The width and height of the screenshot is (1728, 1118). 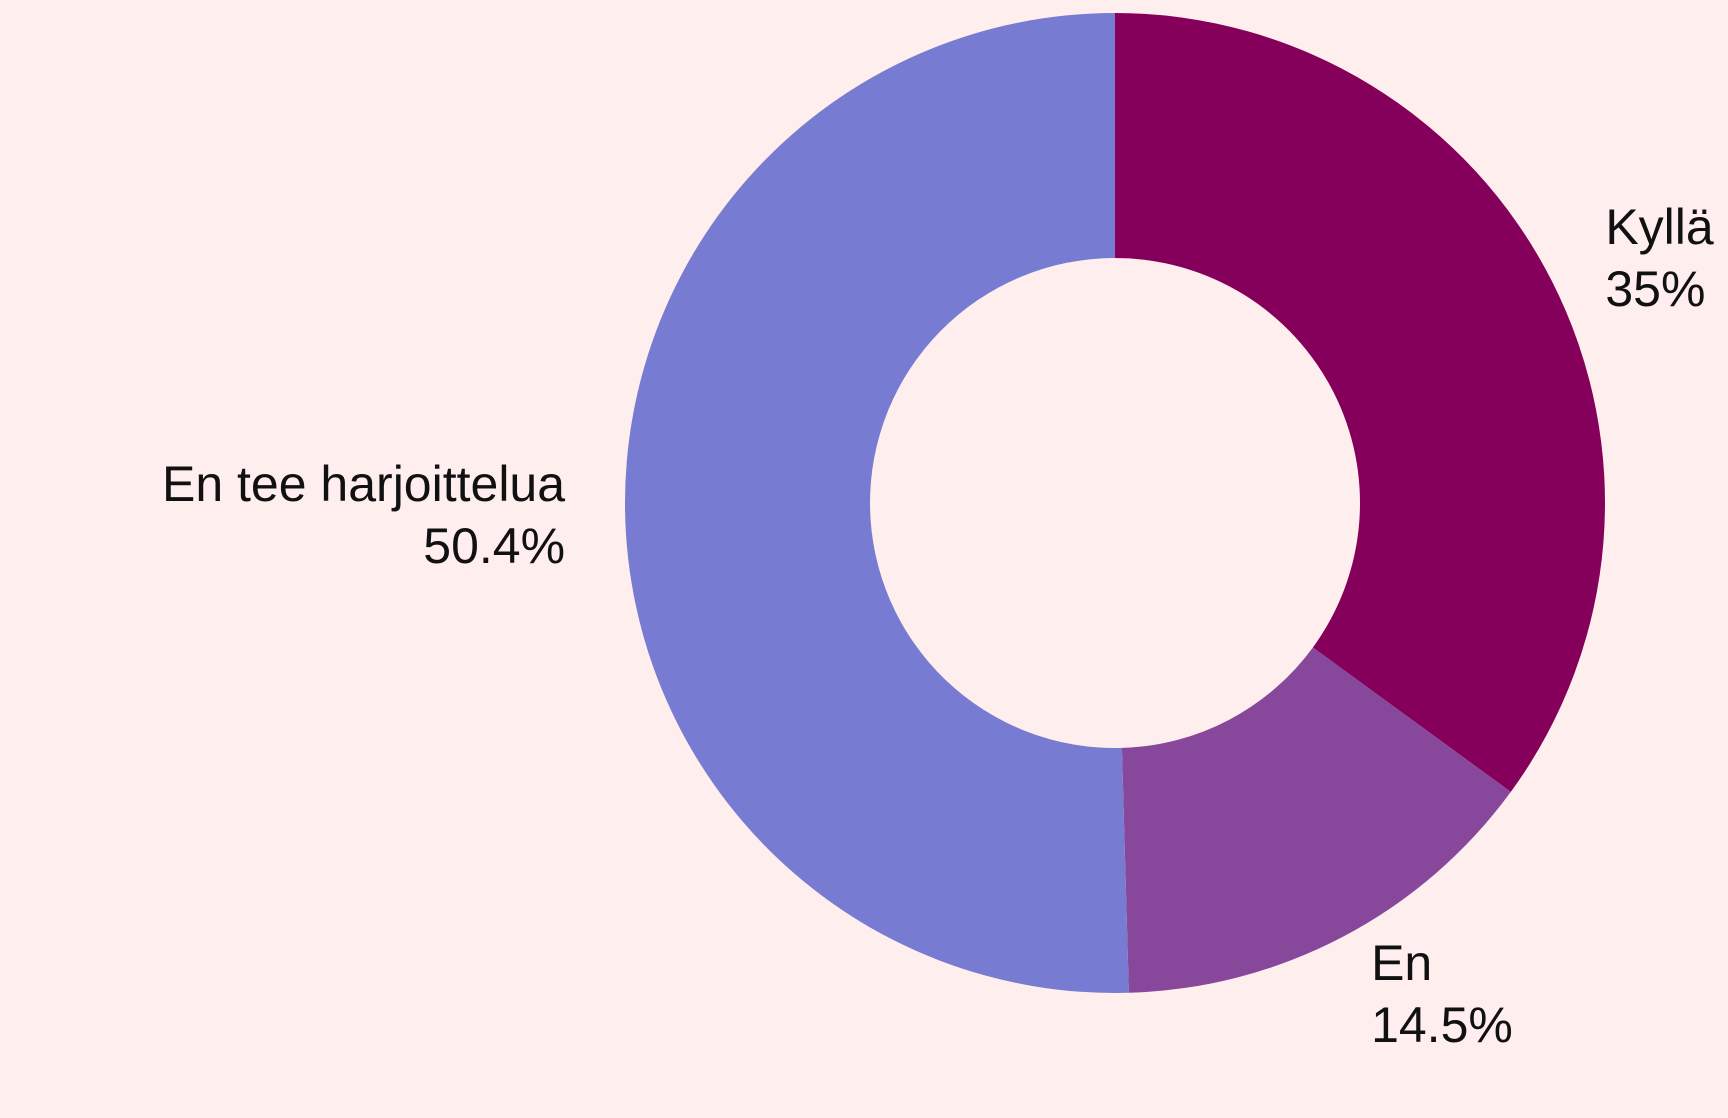 What do you see at coordinates (363, 484) in the screenshot?
I see `slice-name: En tee harjoittelua` at bounding box center [363, 484].